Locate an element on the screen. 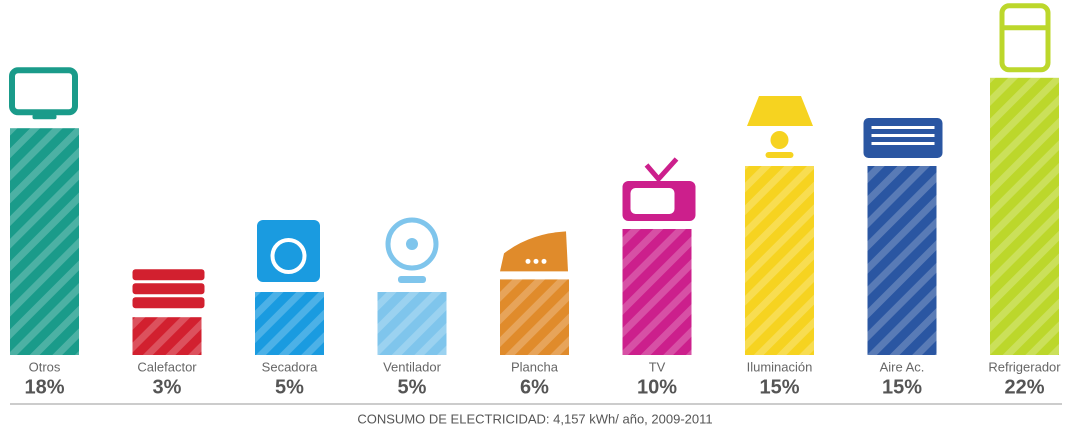  value-label: 3% is located at coordinates (167, 387).